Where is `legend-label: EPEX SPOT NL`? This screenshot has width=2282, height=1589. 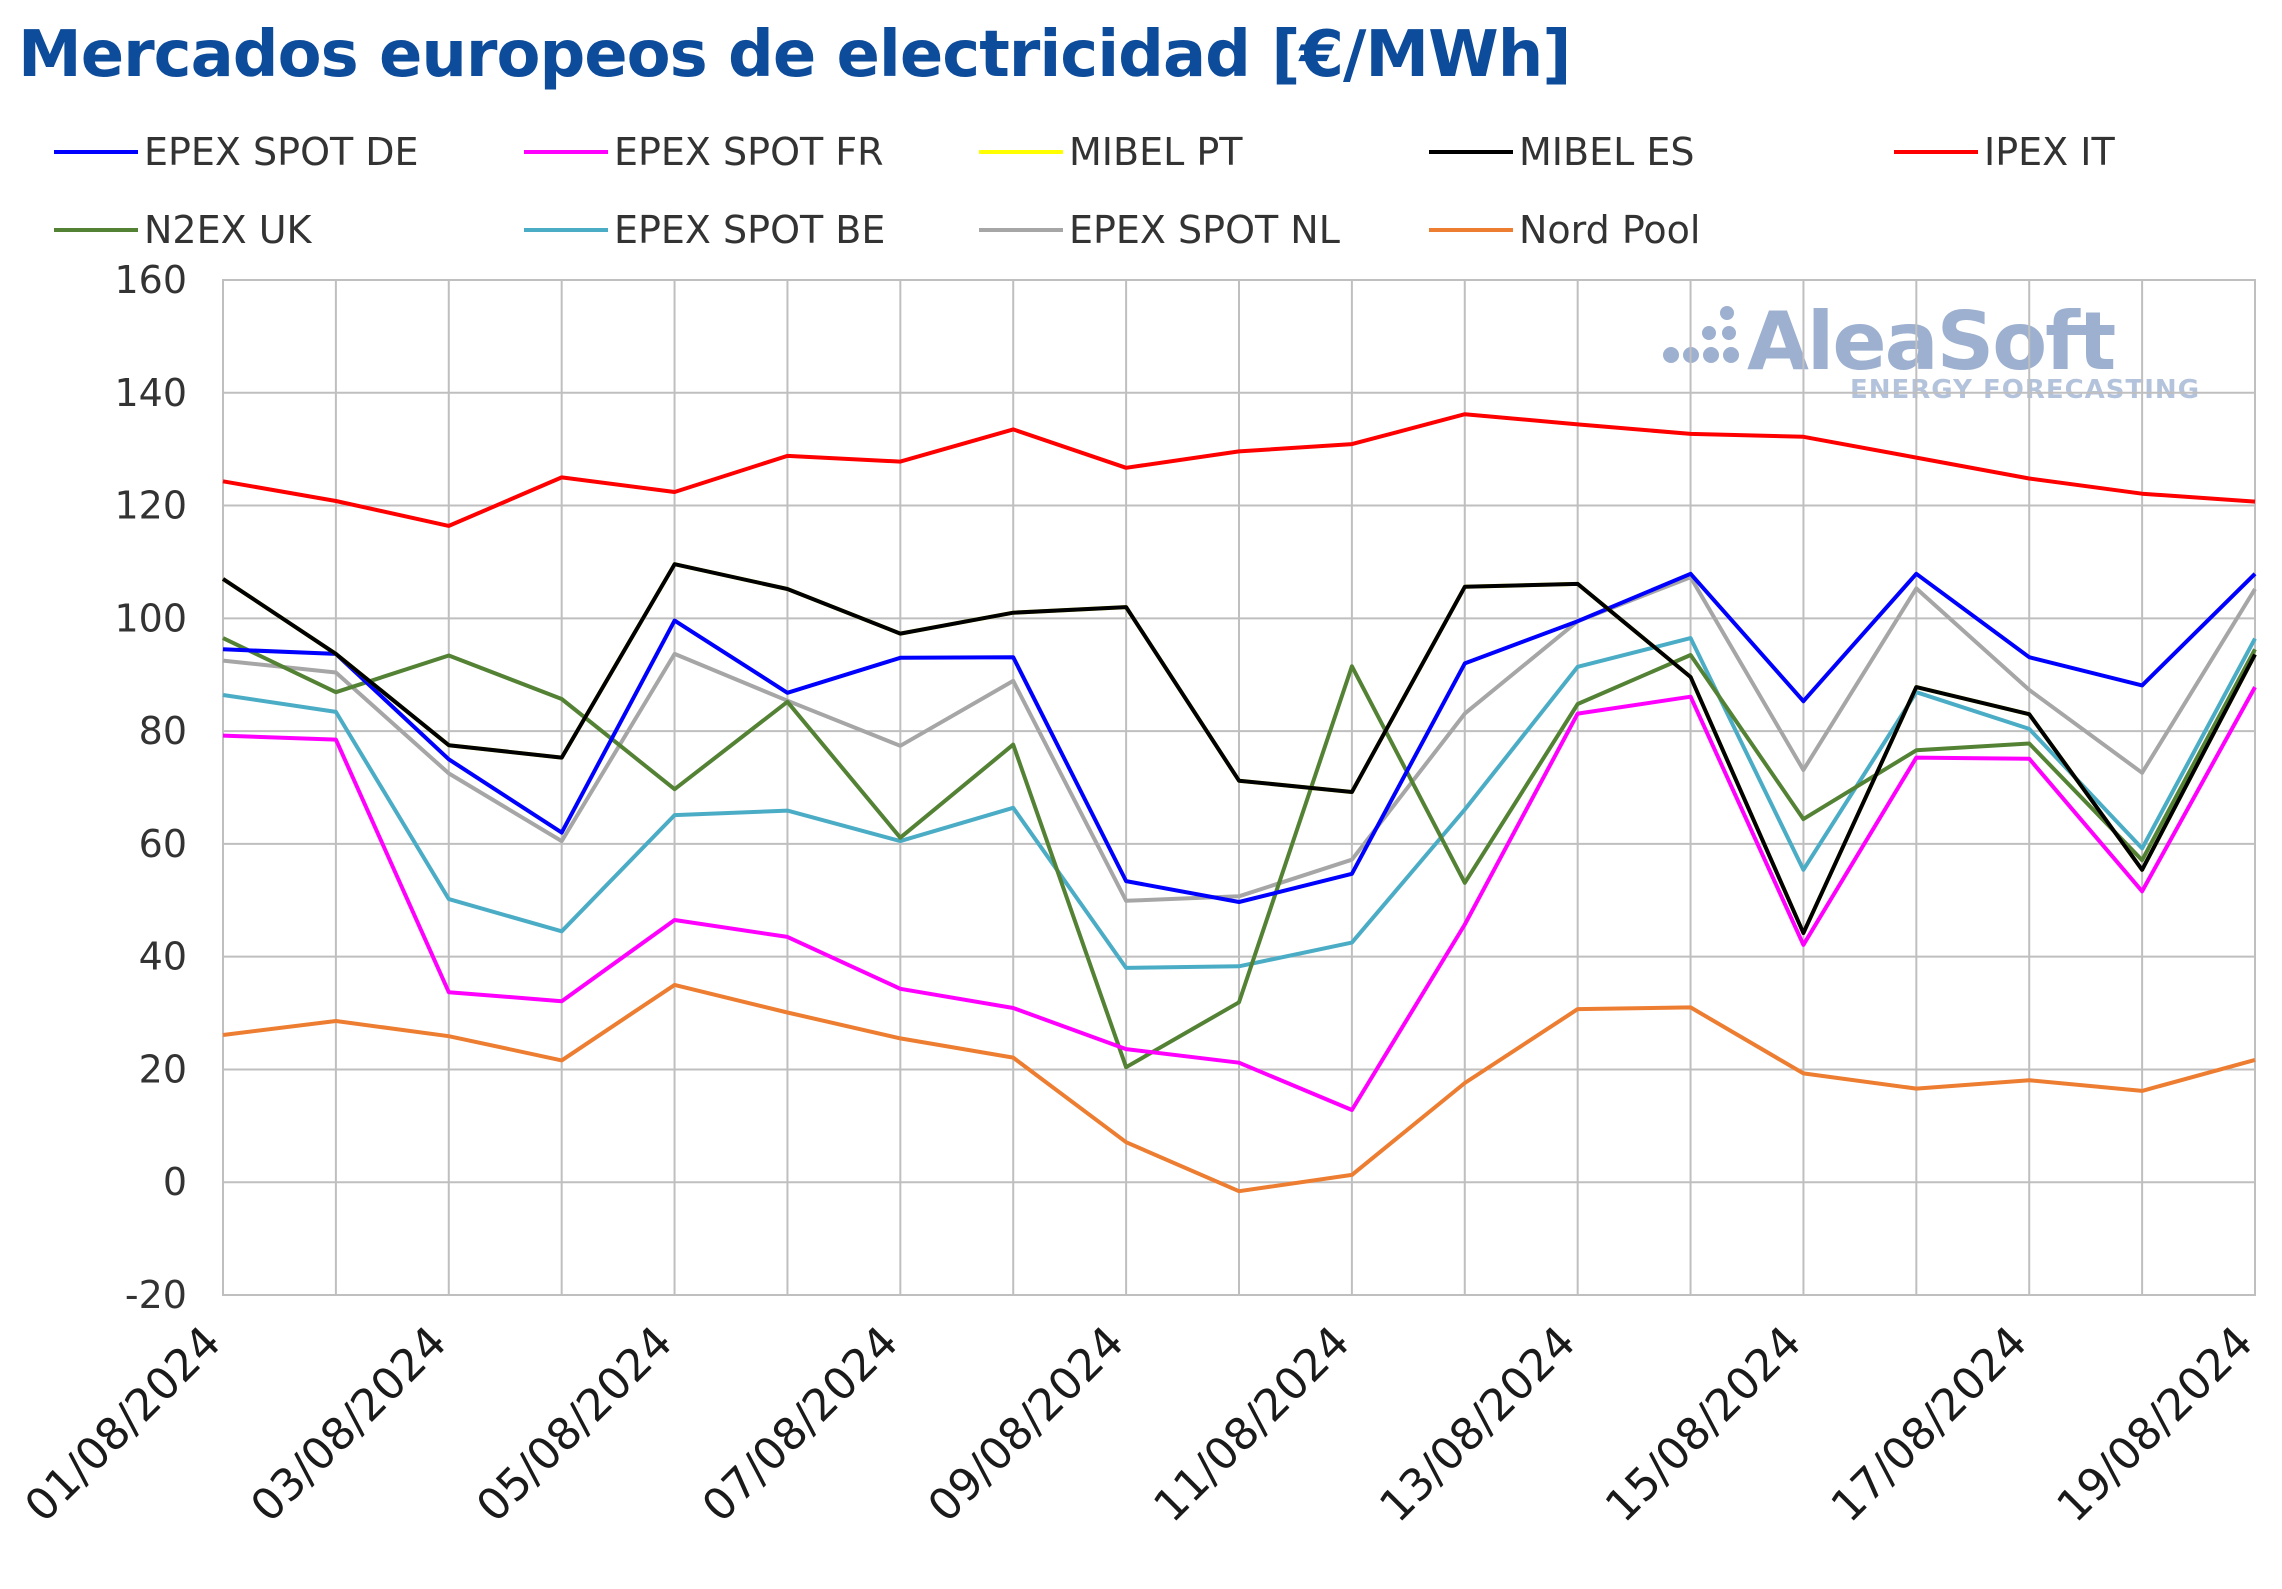 legend-label: EPEX SPOT NL is located at coordinates (1204, 230).